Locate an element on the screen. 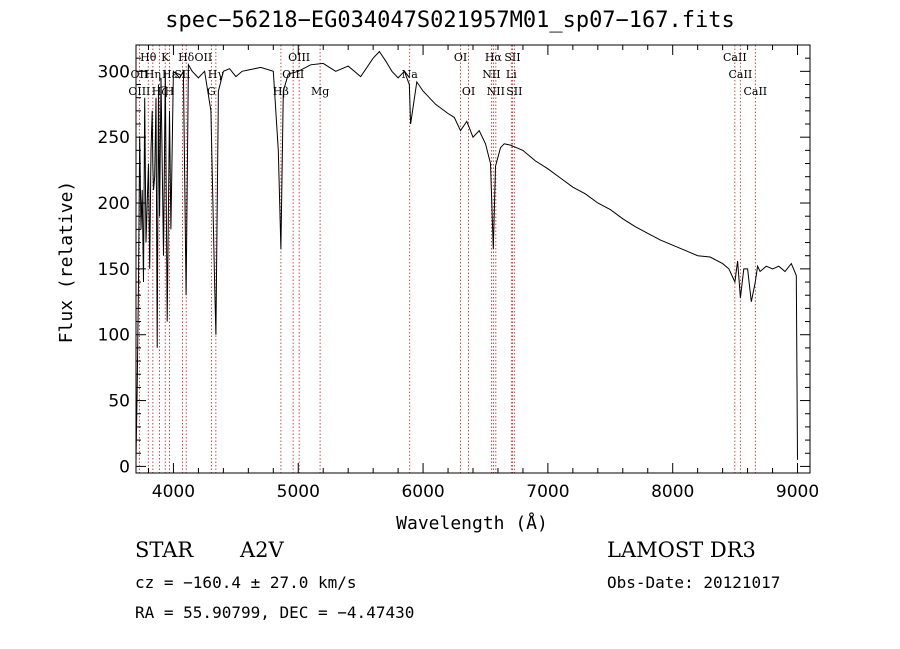 This screenshot has height=649, width=900. x-tick-label: 7000 is located at coordinates (547, 492).